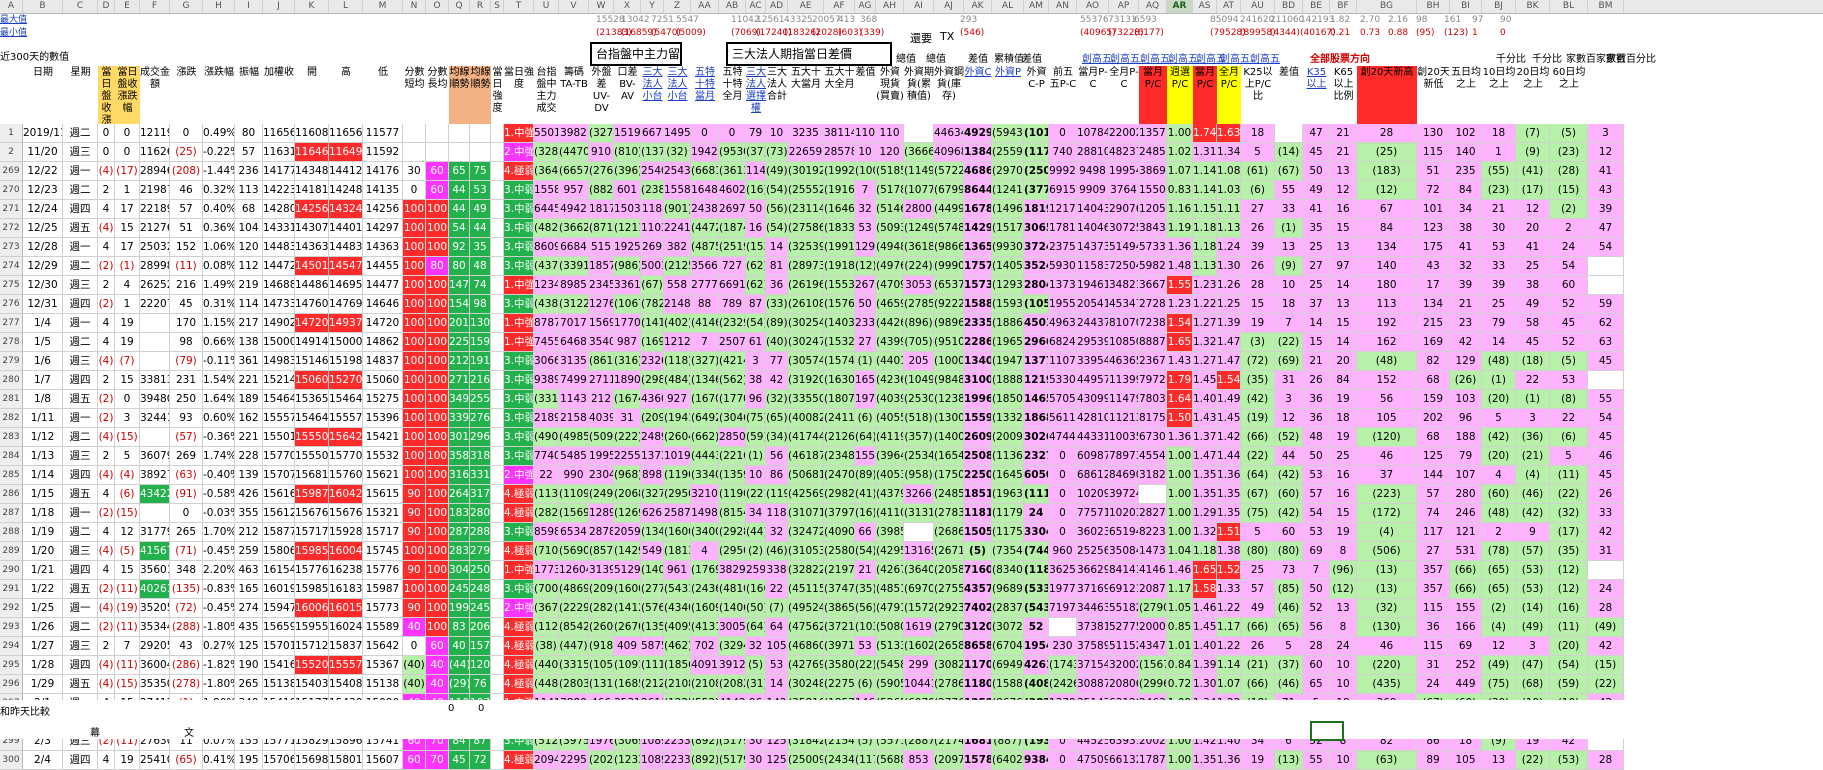 The height and width of the screenshot is (770, 1823). Describe the element at coordinates (383, 646) in the screenshot. I see `table-cell: 15642` at that location.